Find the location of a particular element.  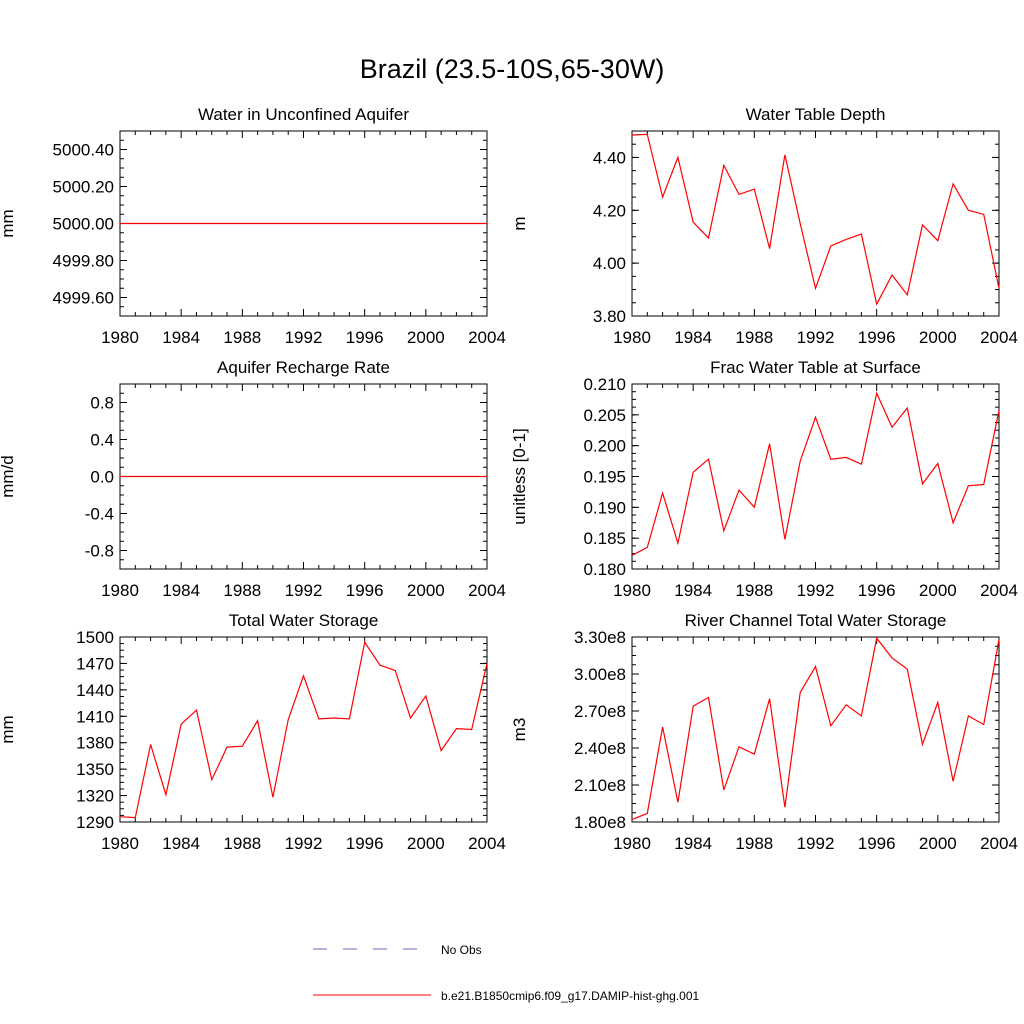

y-tick-label: 0.8 is located at coordinates (102, 403).